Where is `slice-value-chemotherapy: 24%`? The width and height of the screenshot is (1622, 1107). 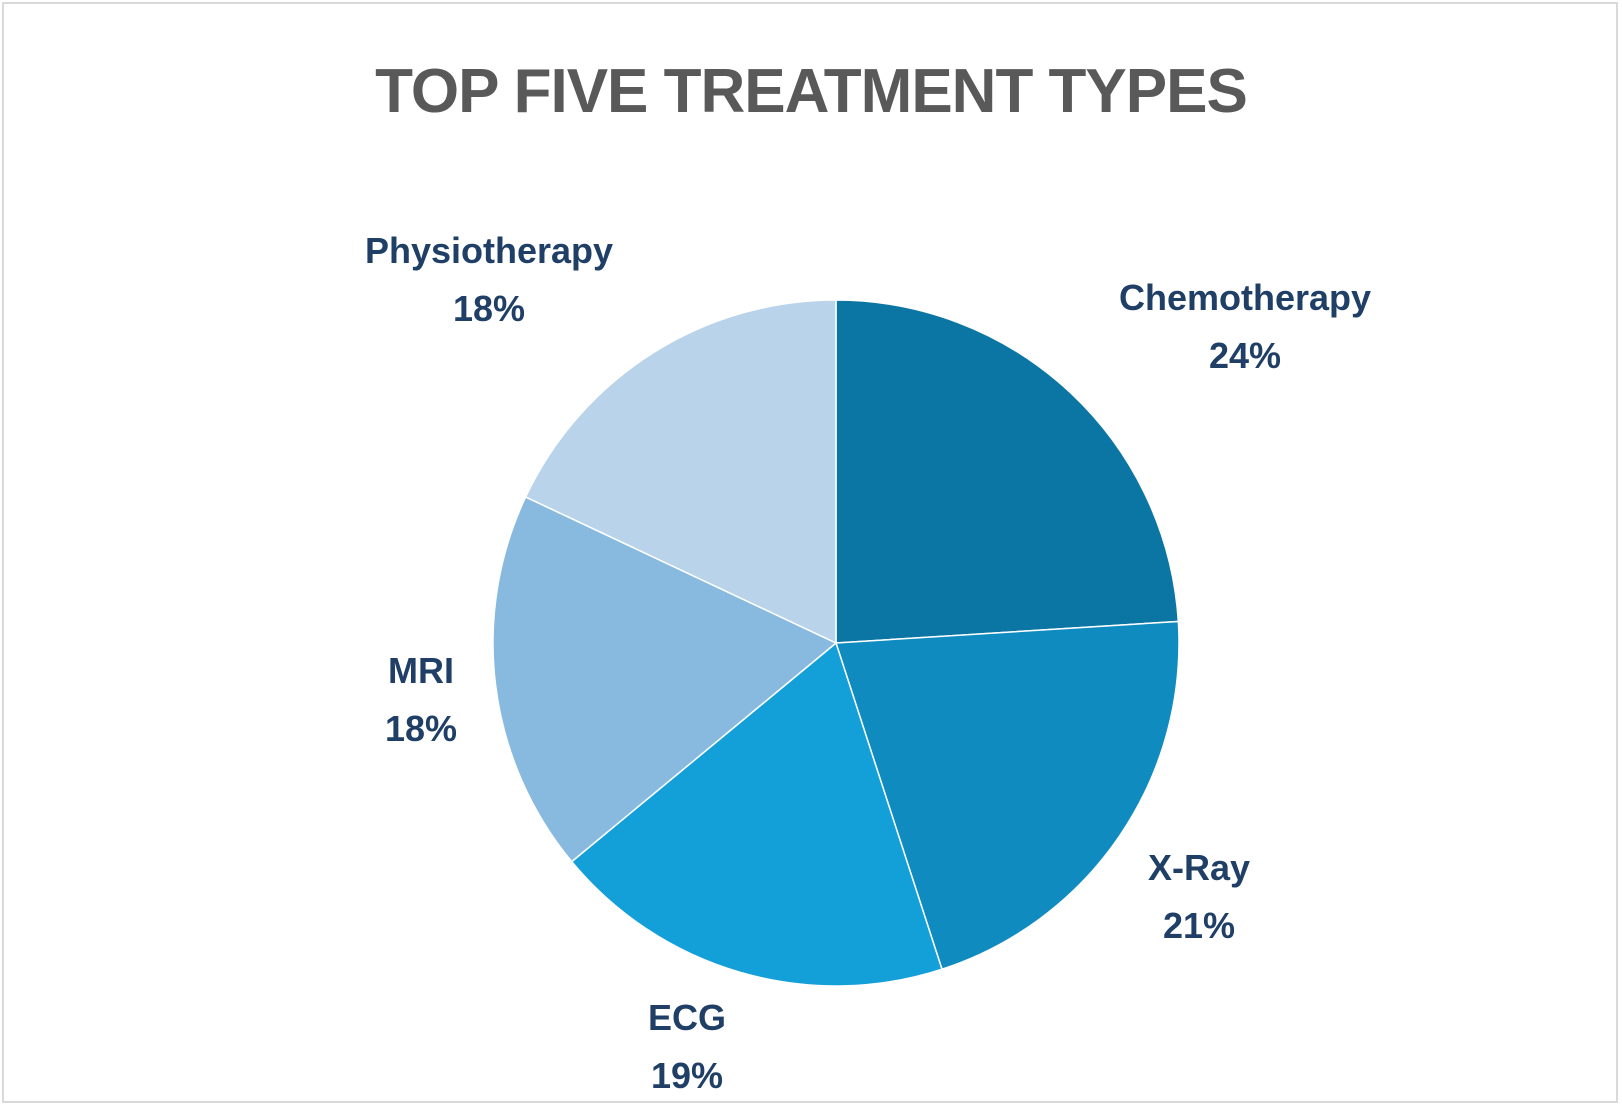 slice-value-chemotherapy: 24% is located at coordinates (1245, 355).